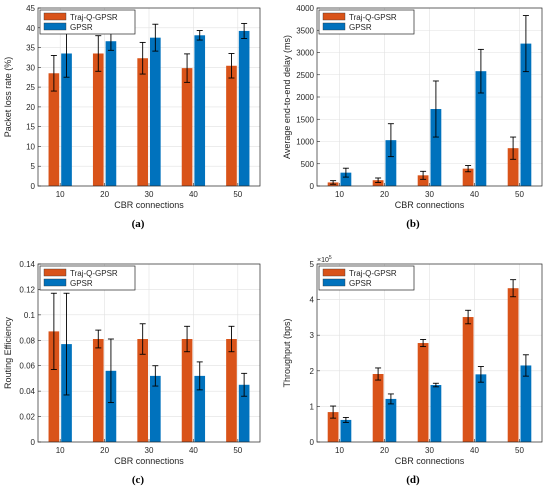  I want to click on y-axis-label: Packet loss rate (%), so click(8, 97).